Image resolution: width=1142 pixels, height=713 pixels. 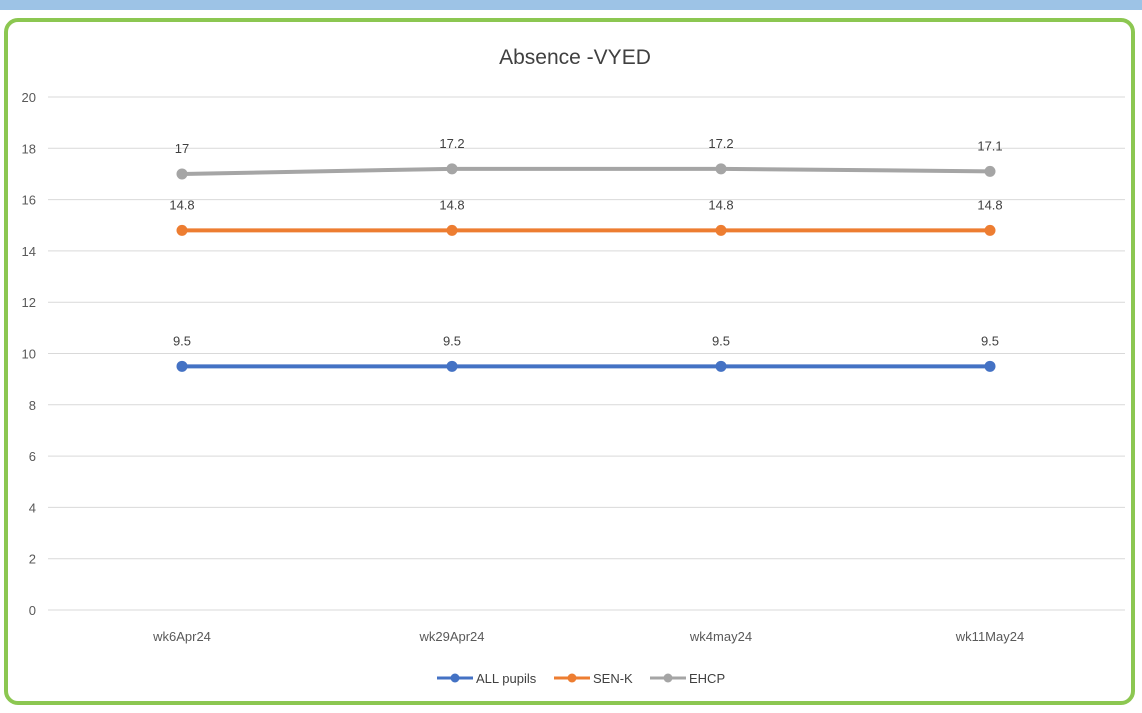 What do you see at coordinates (506, 678) in the screenshot?
I see `legend-label: ALL pupils` at bounding box center [506, 678].